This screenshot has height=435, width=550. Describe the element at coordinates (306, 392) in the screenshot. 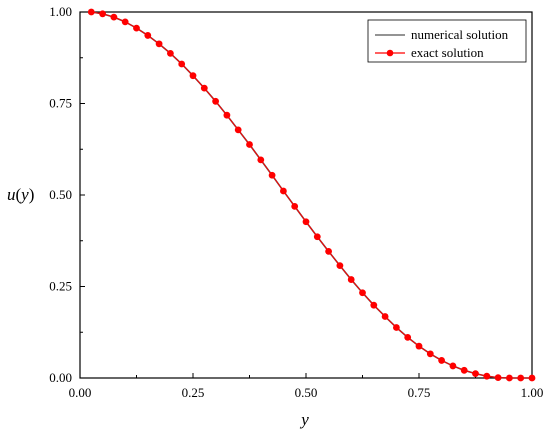

I see `x-tick-label: 0.50` at that location.